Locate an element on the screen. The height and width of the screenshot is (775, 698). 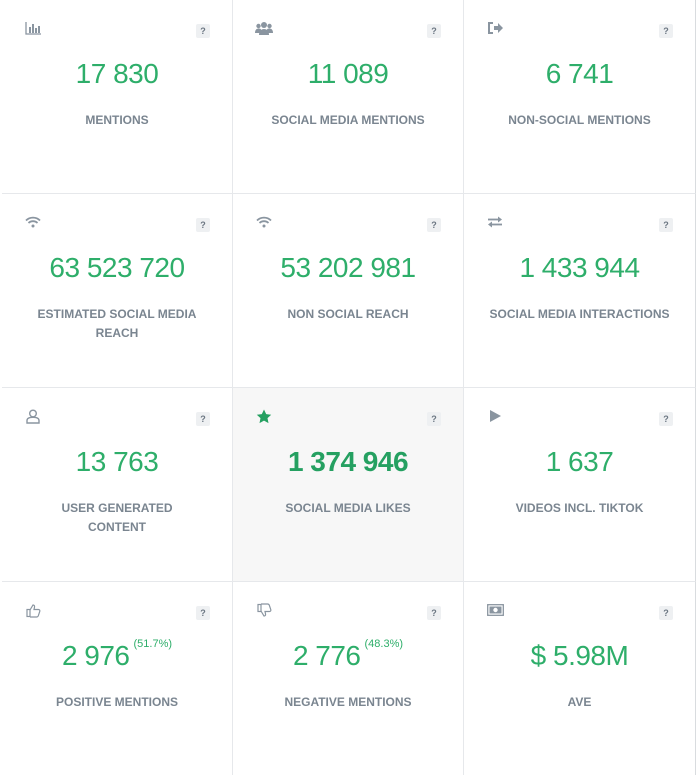
stat-value: 6 741 is located at coordinates (579, 73).